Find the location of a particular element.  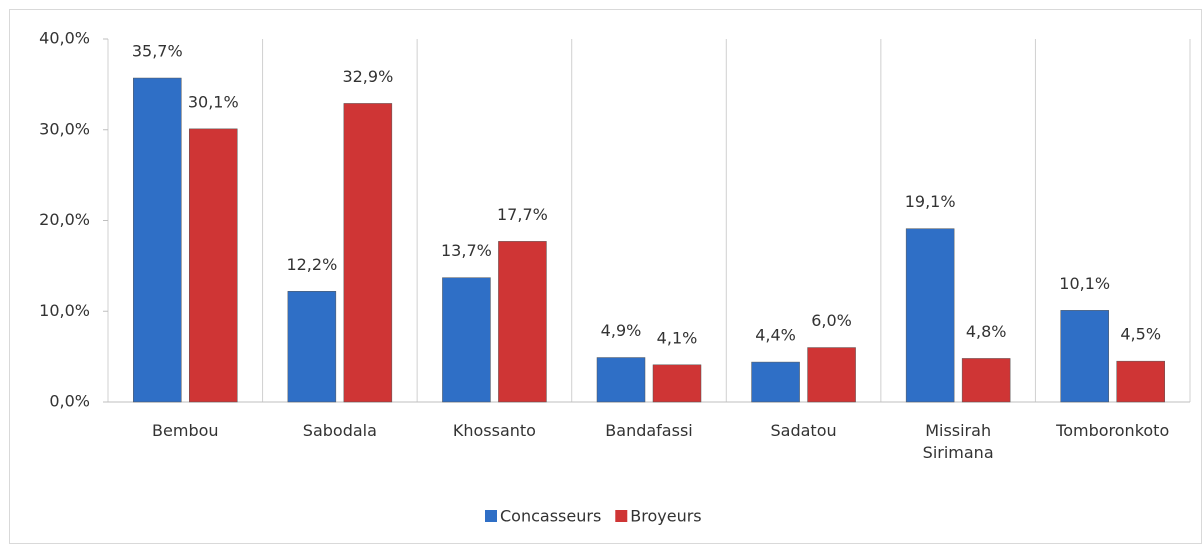

data-label: 4,9% is located at coordinates (621, 330).